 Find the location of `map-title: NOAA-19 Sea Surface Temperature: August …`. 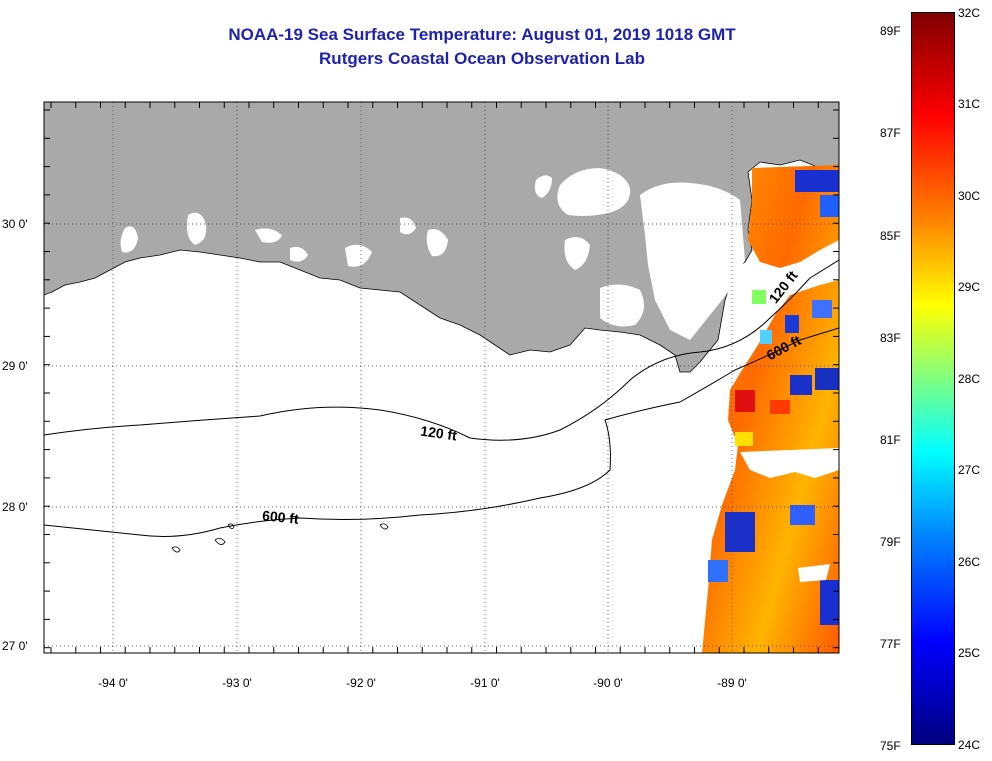

map-title: NOAA-19 Sea Surface Temperature: August … is located at coordinates (482, 34).